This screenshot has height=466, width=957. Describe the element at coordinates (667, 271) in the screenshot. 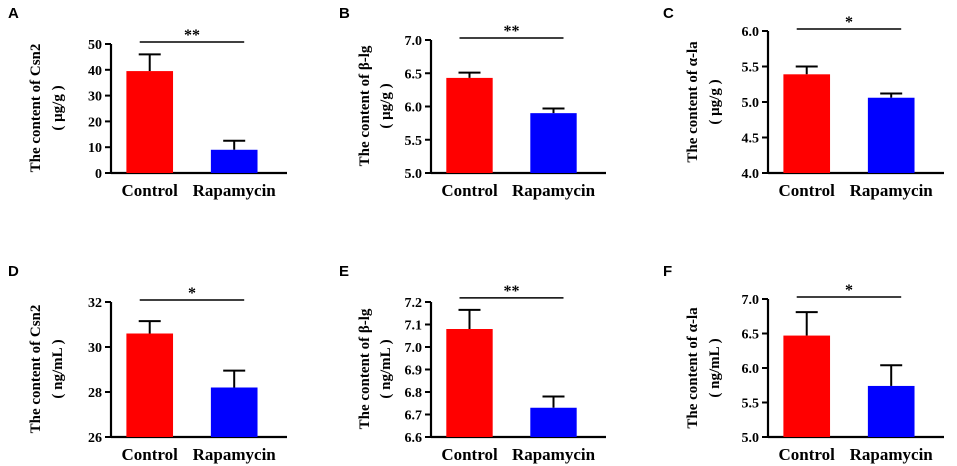

I see `panel-letter: F` at that location.